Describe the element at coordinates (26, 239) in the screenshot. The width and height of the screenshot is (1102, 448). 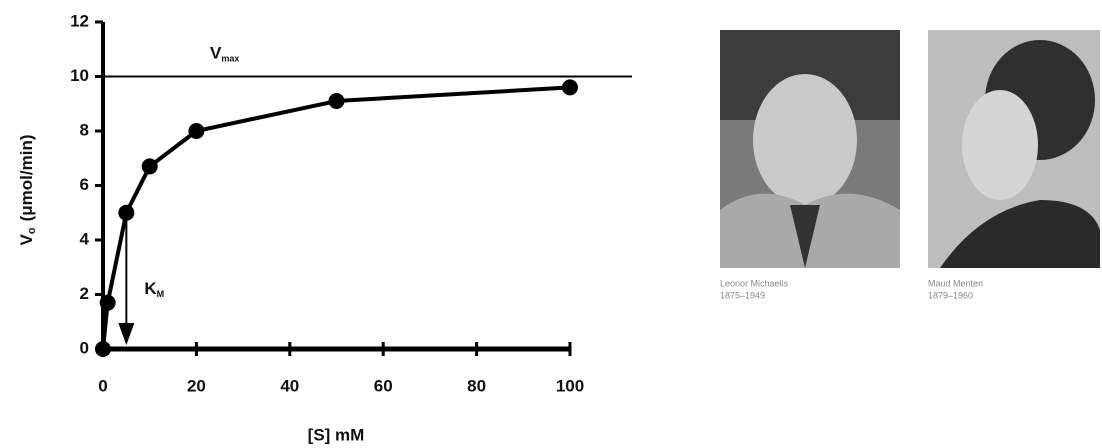
I see `y-label-main: V` at that location.